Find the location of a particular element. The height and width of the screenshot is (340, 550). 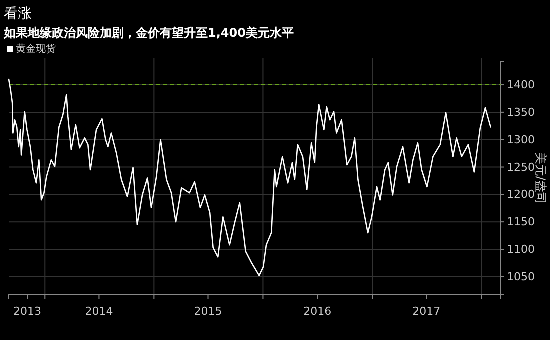

legend-label: 黄金现货 is located at coordinates (36, 49).